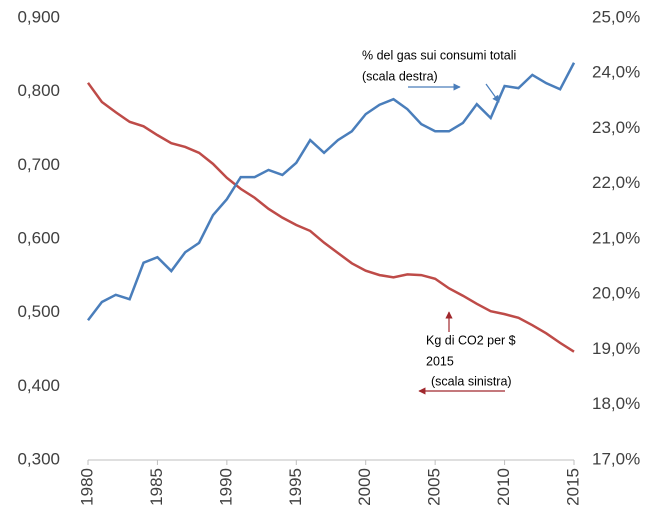  I want to click on y2-tick-label: 17,0%, so click(616, 458).